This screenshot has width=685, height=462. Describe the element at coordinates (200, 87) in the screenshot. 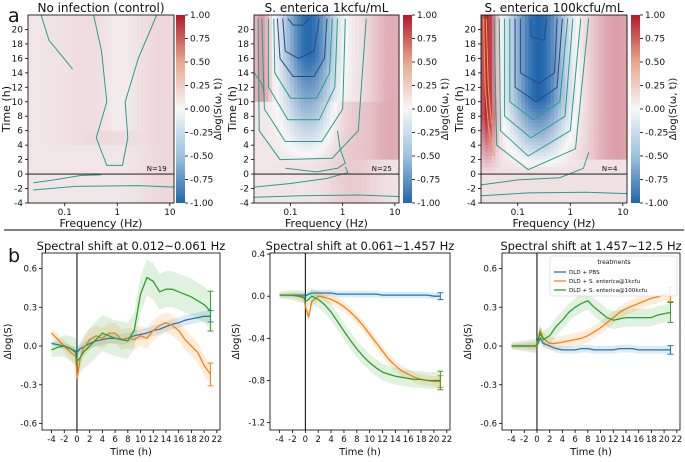

I see `colorbar-tick-label: 0.25` at that location.